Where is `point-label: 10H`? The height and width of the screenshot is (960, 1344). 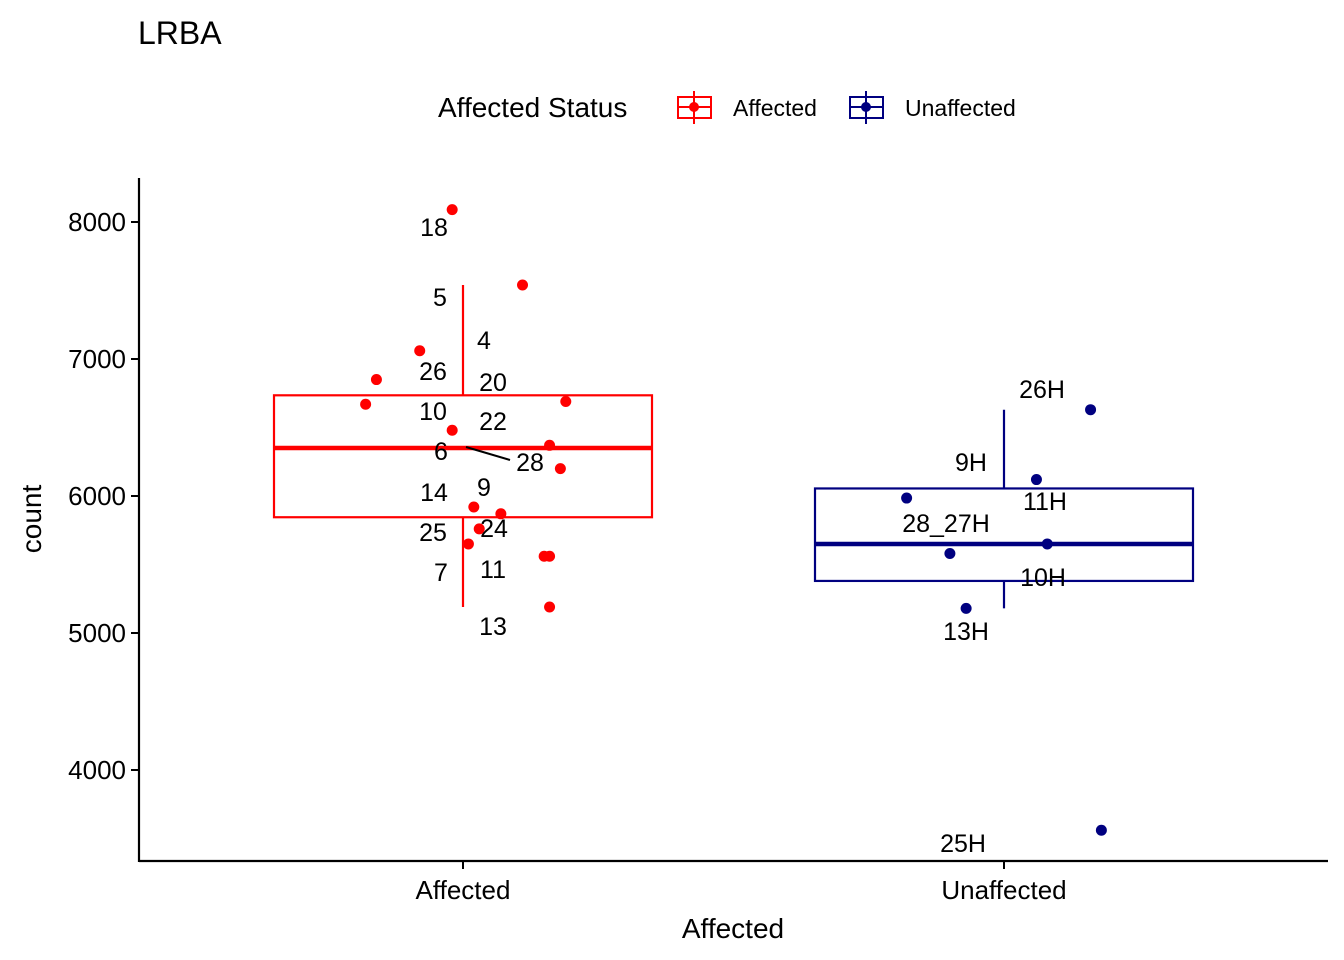 point-label: 10H is located at coordinates (1043, 578).